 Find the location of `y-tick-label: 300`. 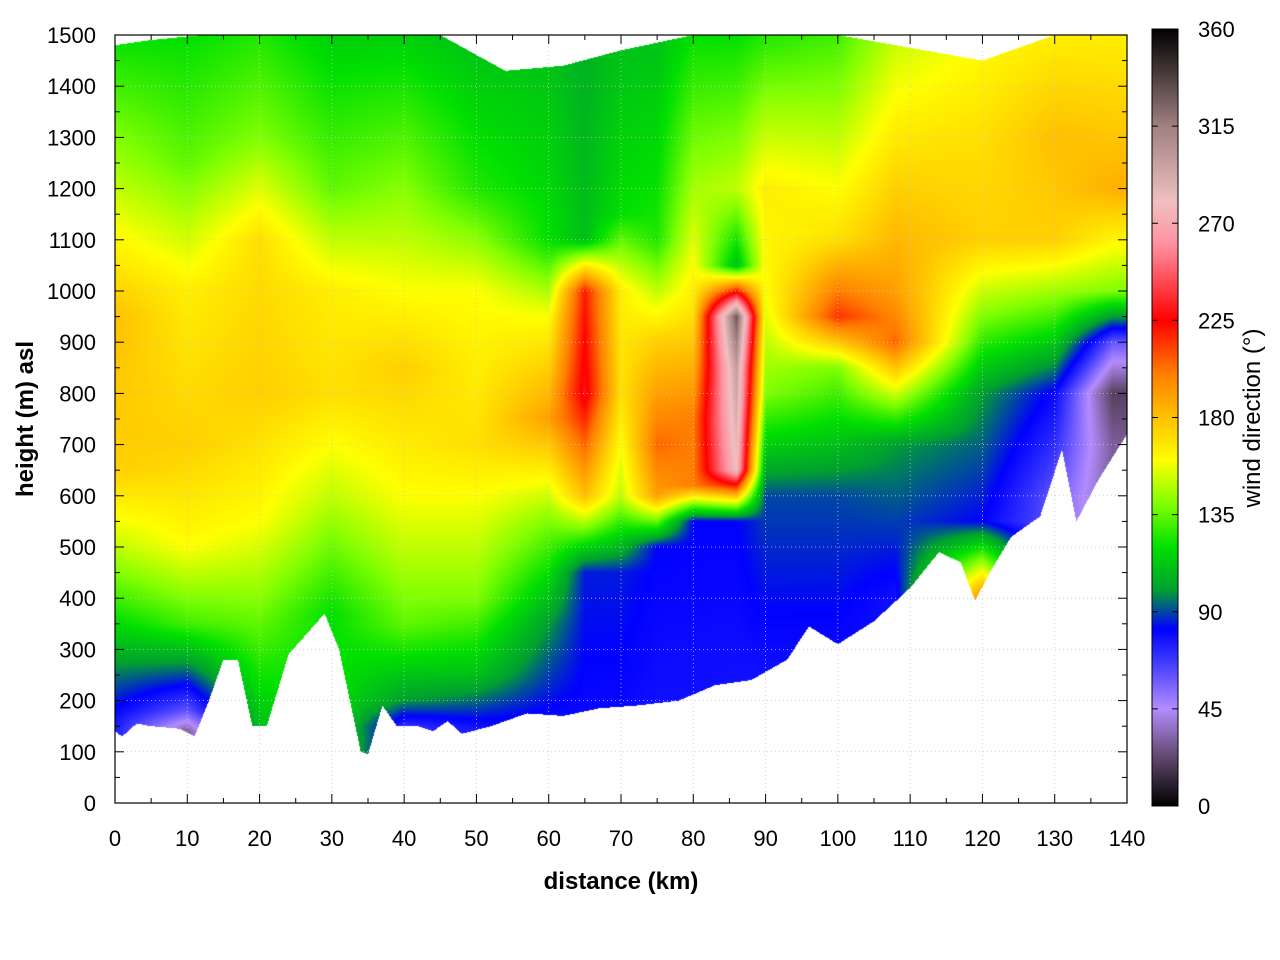

y-tick-label: 300 is located at coordinates (77, 649).